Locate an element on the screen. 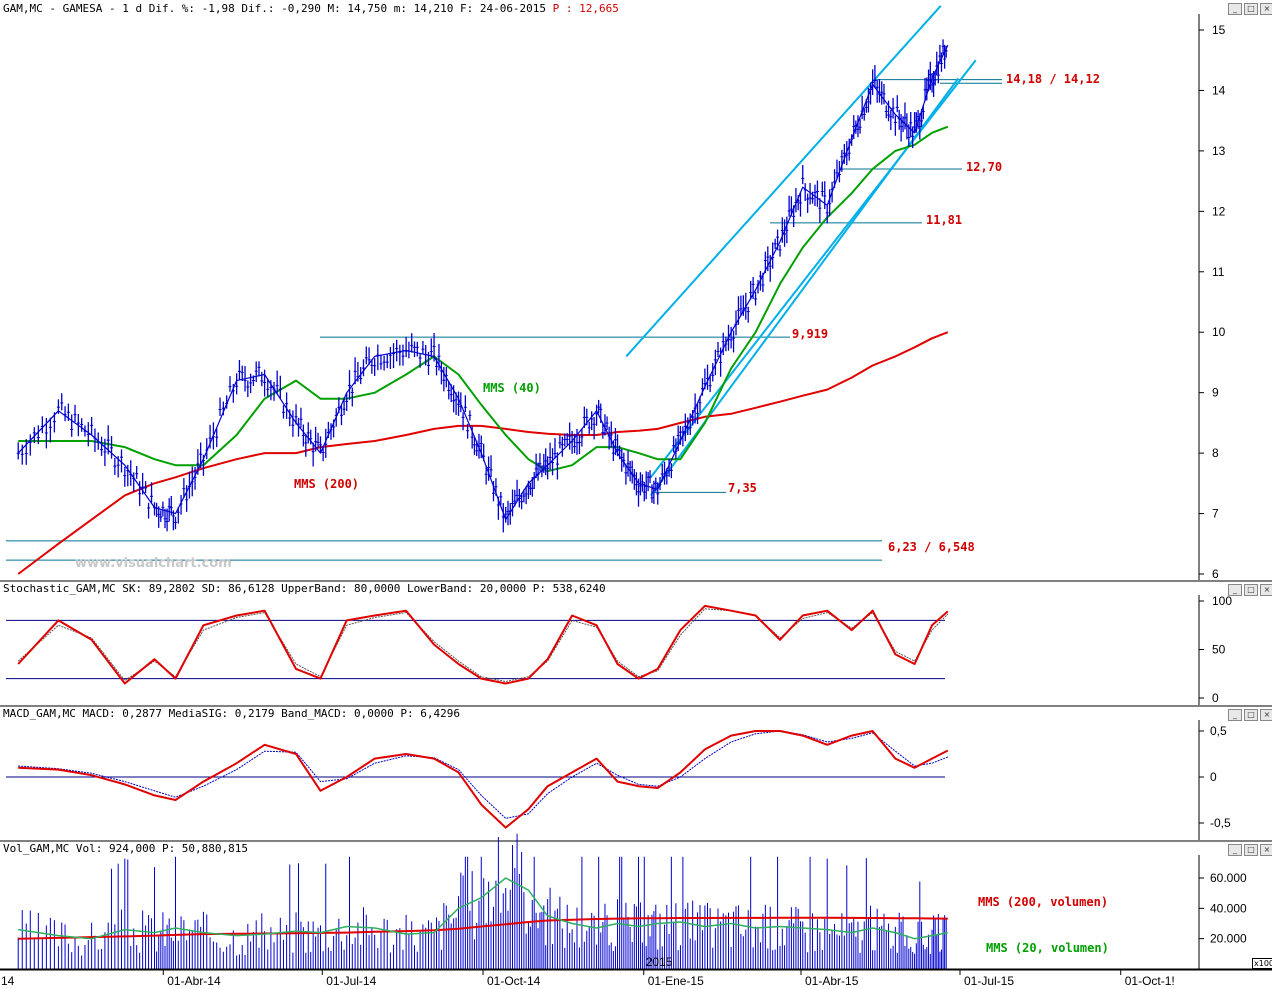  series-macd-line is located at coordinates (483, 779).